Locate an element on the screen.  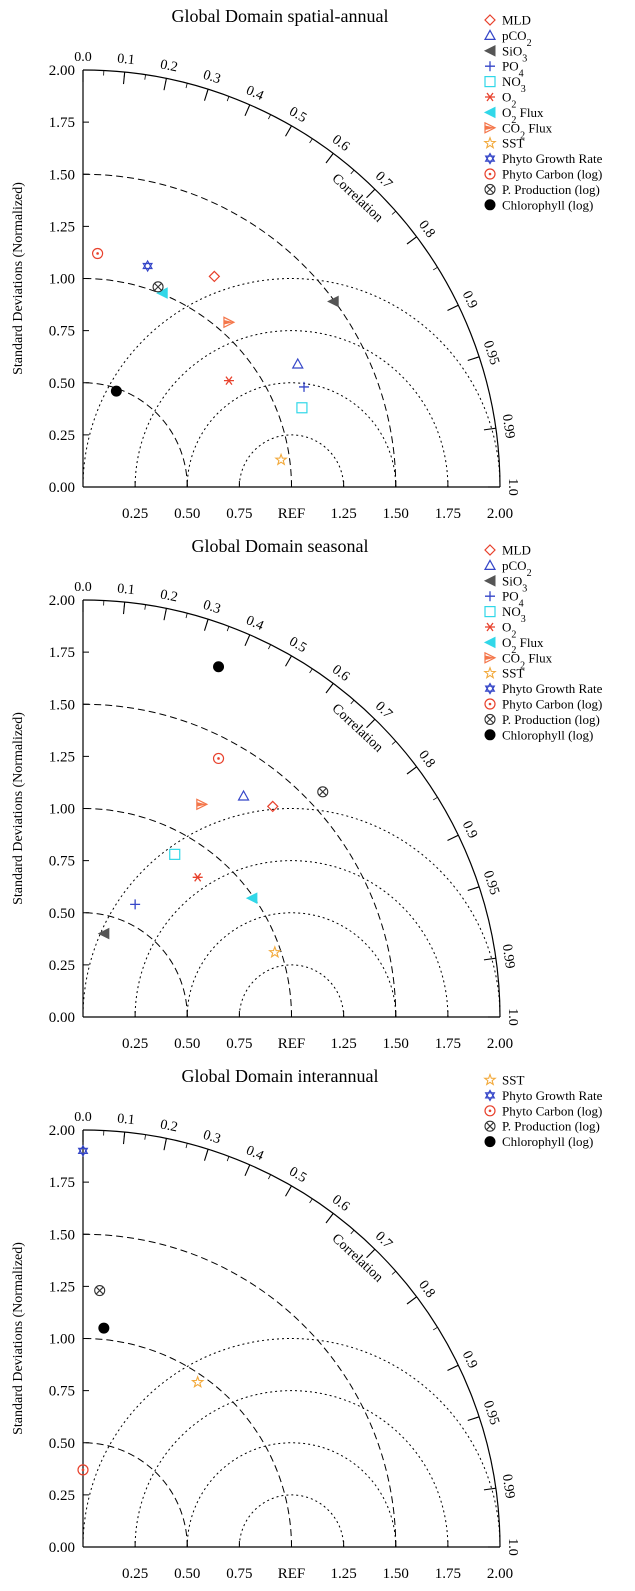
marker-legend-mld is located at coordinates (490, 550).